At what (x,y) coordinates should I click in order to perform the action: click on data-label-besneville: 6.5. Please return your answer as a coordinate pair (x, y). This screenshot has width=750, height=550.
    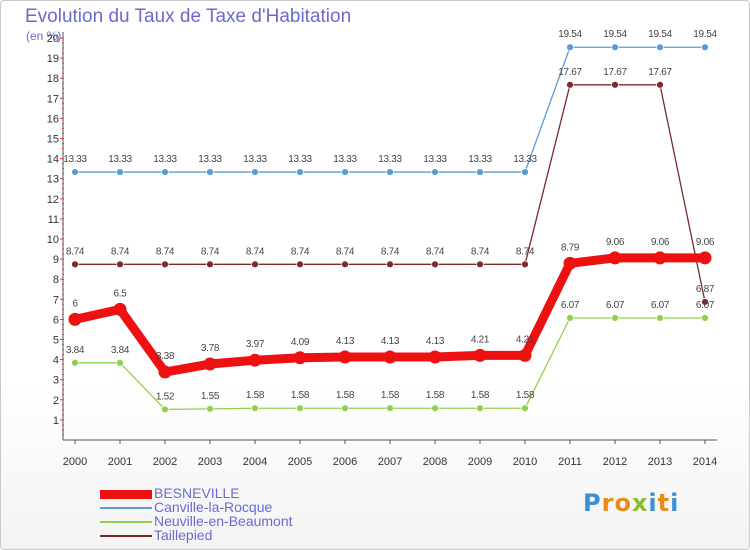
    Looking at the image, I should click on (120, 293).